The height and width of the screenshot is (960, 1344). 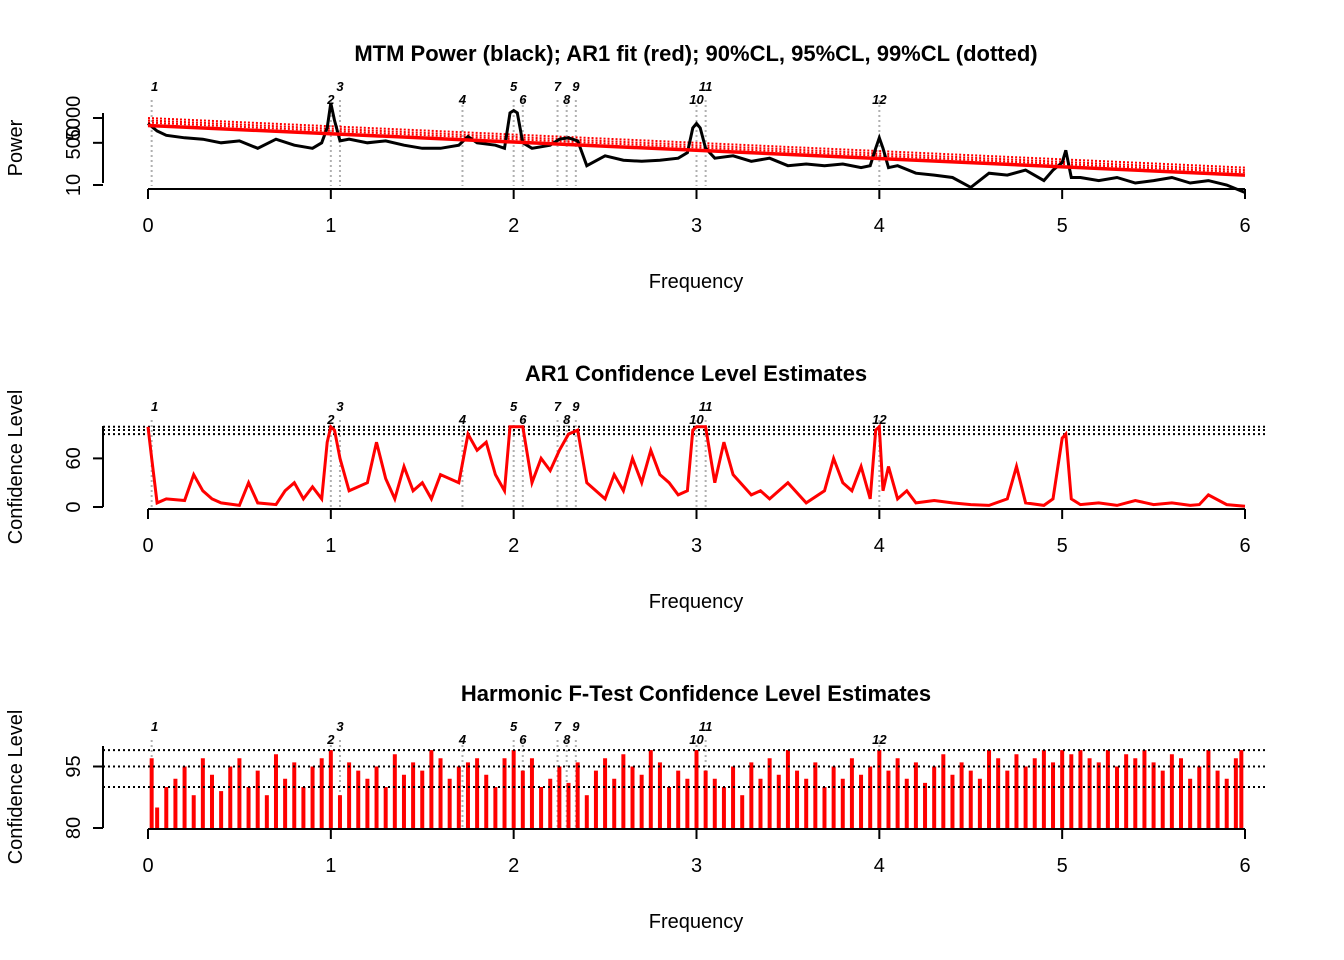 I want to click on ftest-y-tick-label: 80, so click(x=74, y=828).